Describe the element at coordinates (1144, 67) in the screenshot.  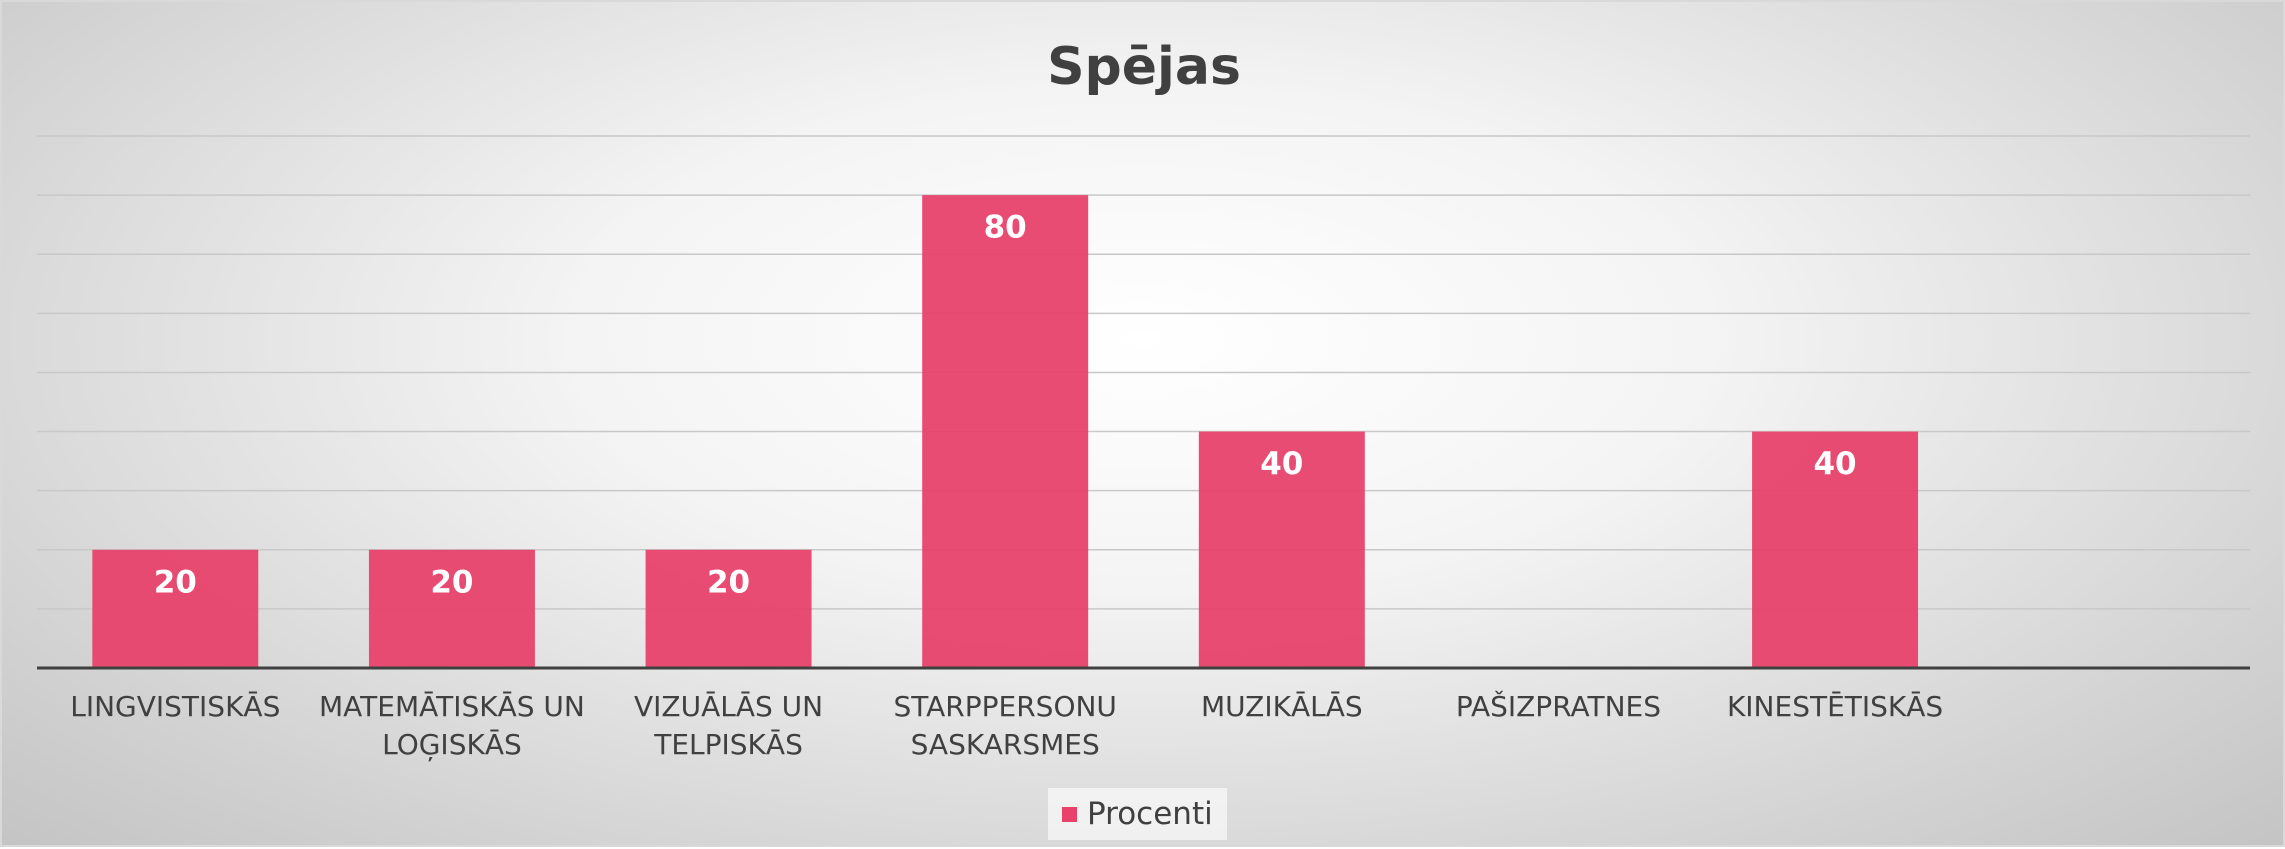
I see `chart-title: Spējas` at that location.